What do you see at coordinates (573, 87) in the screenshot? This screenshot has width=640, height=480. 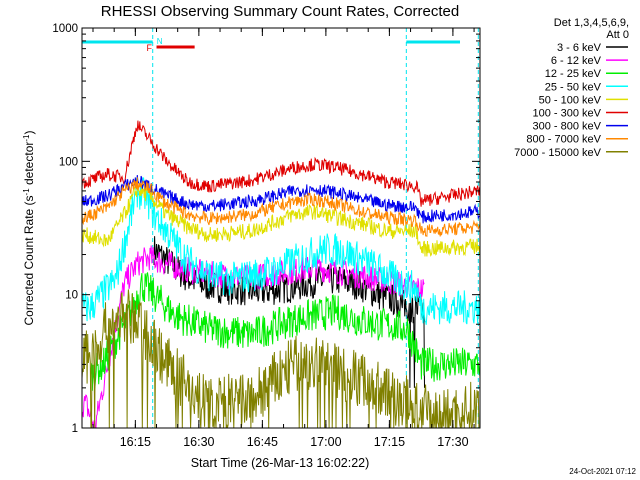 I see `legend-label: 25 - 50 keV` at bounding box center [573, 87].